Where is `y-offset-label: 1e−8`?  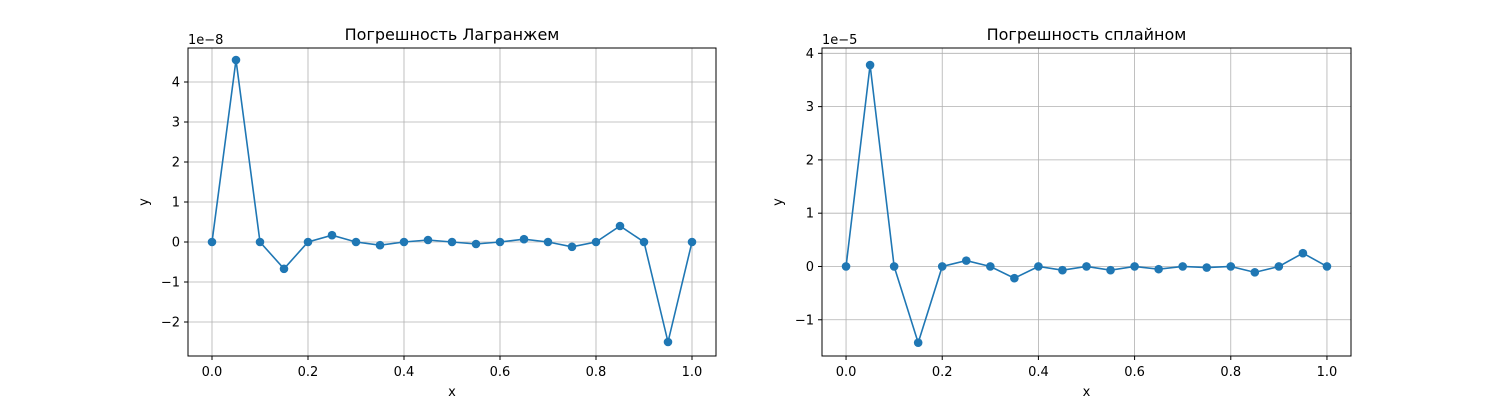
y-offset-label: 1e−8 is located at coordinates (205, 40).